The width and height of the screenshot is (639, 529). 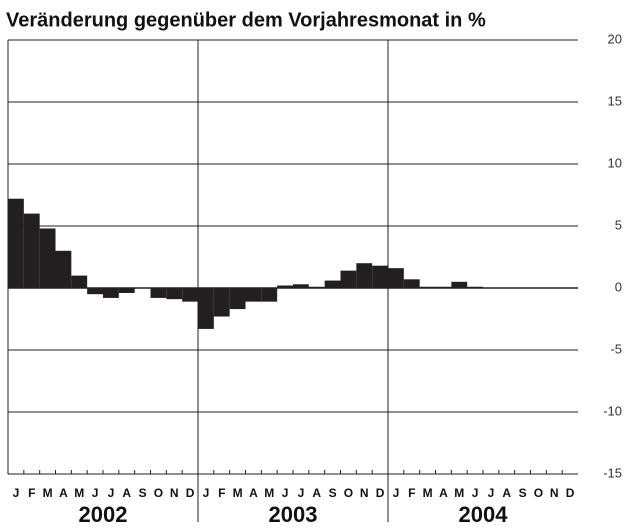 What do you see at coordinates (615, 162) in the screenshot?
I see `y-tick-label: 10` at bounding box center [615, 162].